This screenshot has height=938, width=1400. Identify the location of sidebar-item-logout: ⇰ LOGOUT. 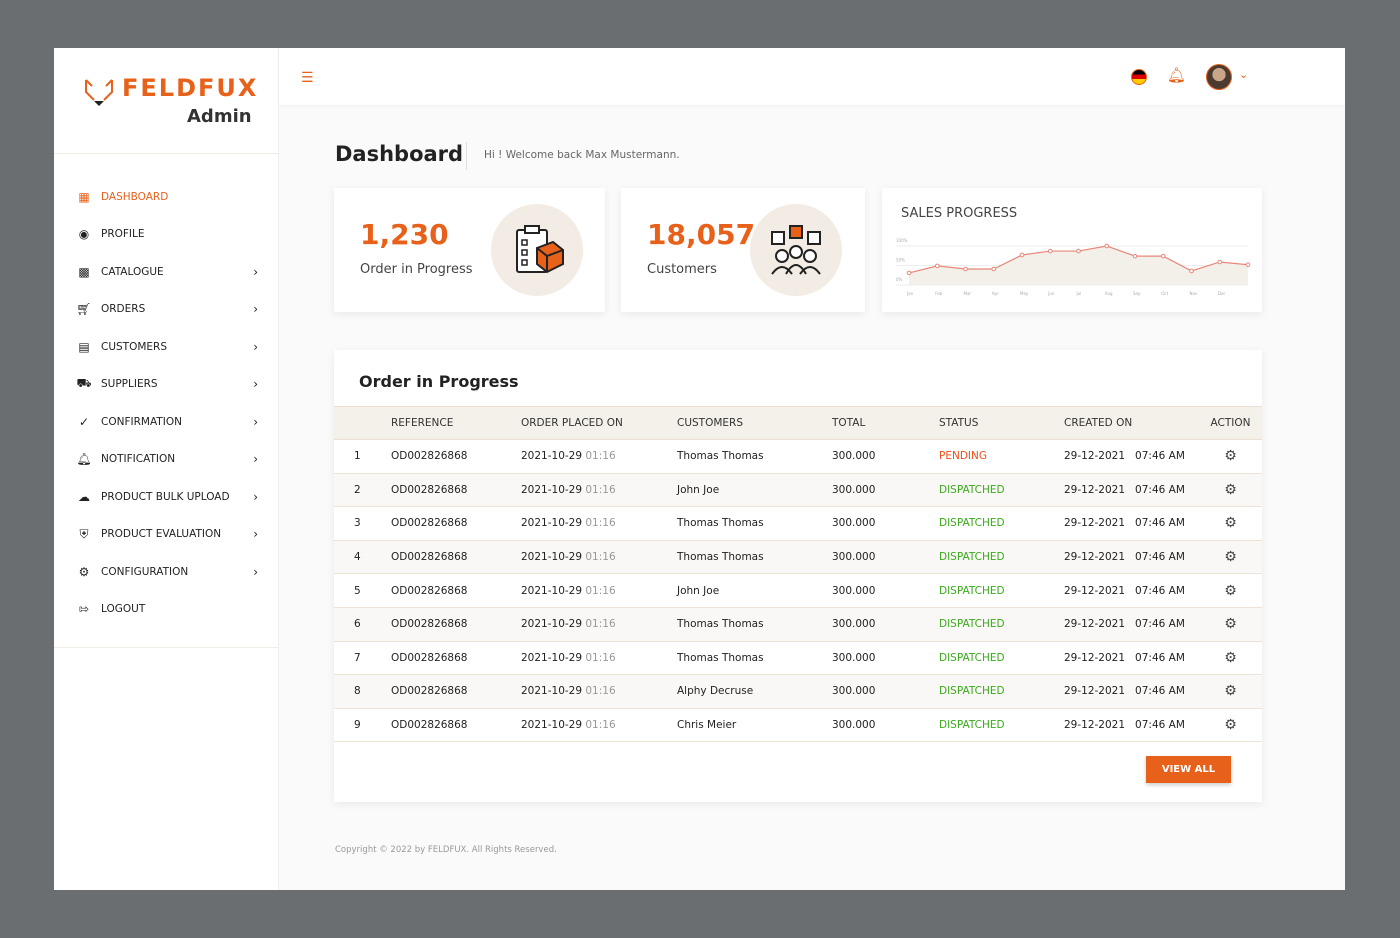
(166, 610).